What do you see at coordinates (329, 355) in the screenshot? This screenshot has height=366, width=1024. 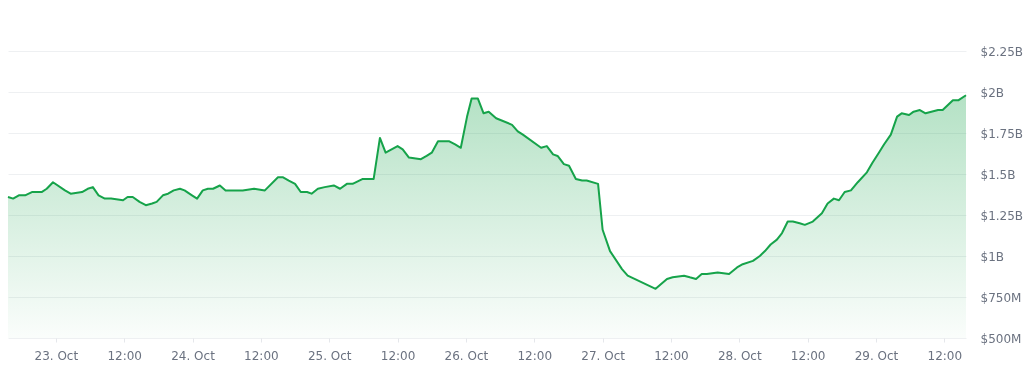 I see `x-tick-label: 25. Oct` at bounding box center [329, 355].